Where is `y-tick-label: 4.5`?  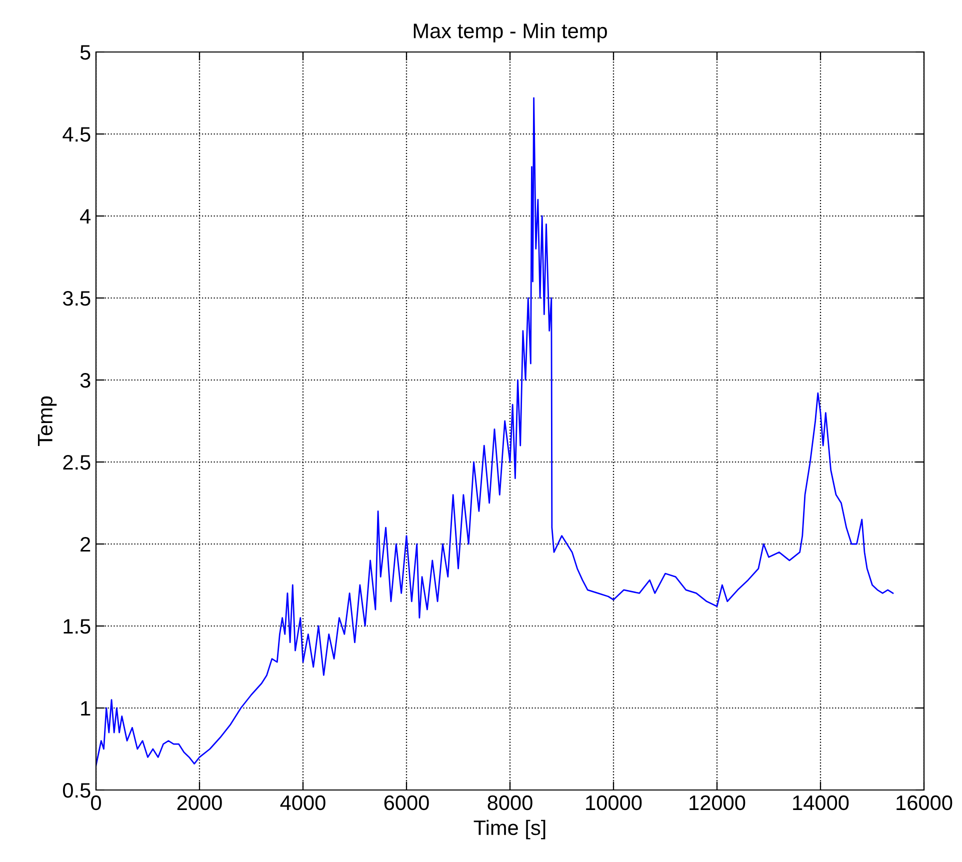
y-tick-label: 4.5 is located at coordinates (76, 134).